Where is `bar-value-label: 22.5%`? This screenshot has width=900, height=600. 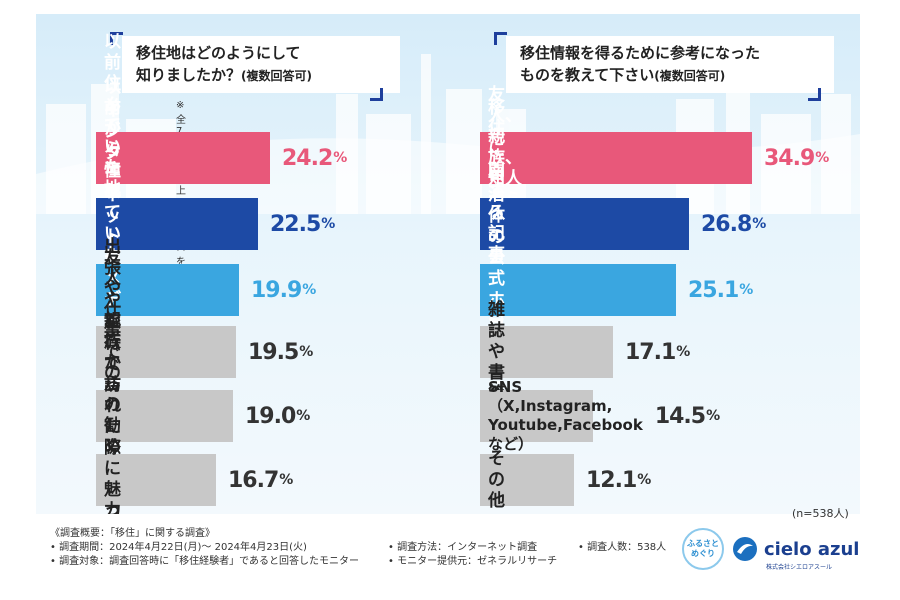 bar-value-label: 22.5% is located at coordinates (302, 224).